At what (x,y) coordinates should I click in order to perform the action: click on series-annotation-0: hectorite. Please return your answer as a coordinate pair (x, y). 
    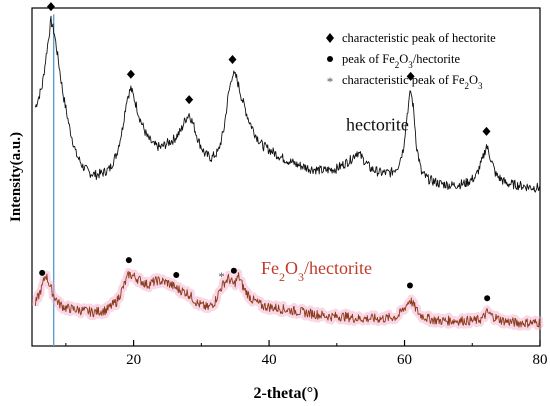
    Looking at the image, I should click on (377, 125).